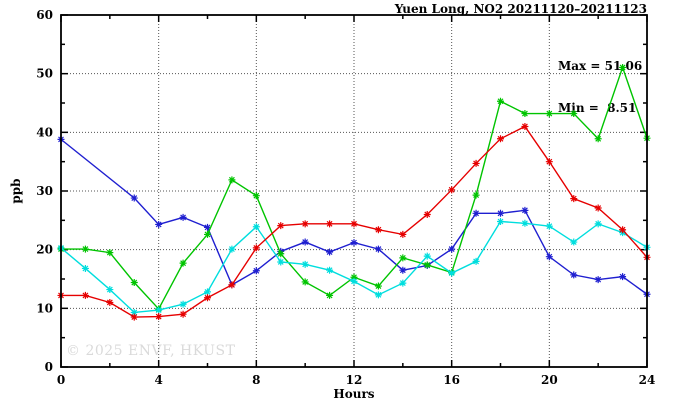 The image size is (674, 409). What do you see at coordinates (44, 132) in the screenshot?
I see `y-tick-label: 40` at bounding box center [44, 132].